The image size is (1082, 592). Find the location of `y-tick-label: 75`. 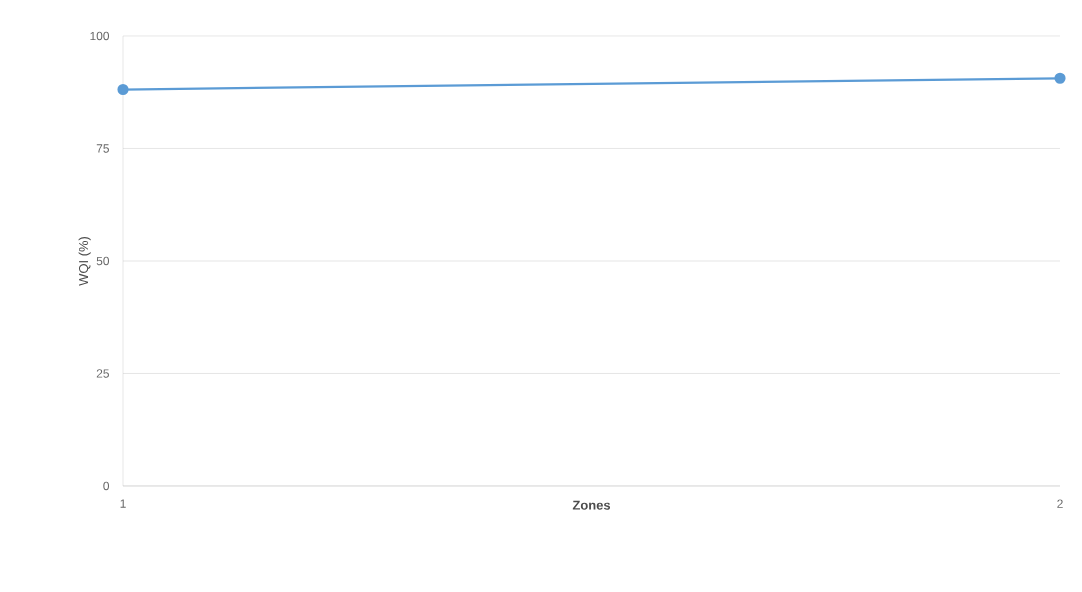

y-tick-label: 75 is located at coordinates (102, 148).